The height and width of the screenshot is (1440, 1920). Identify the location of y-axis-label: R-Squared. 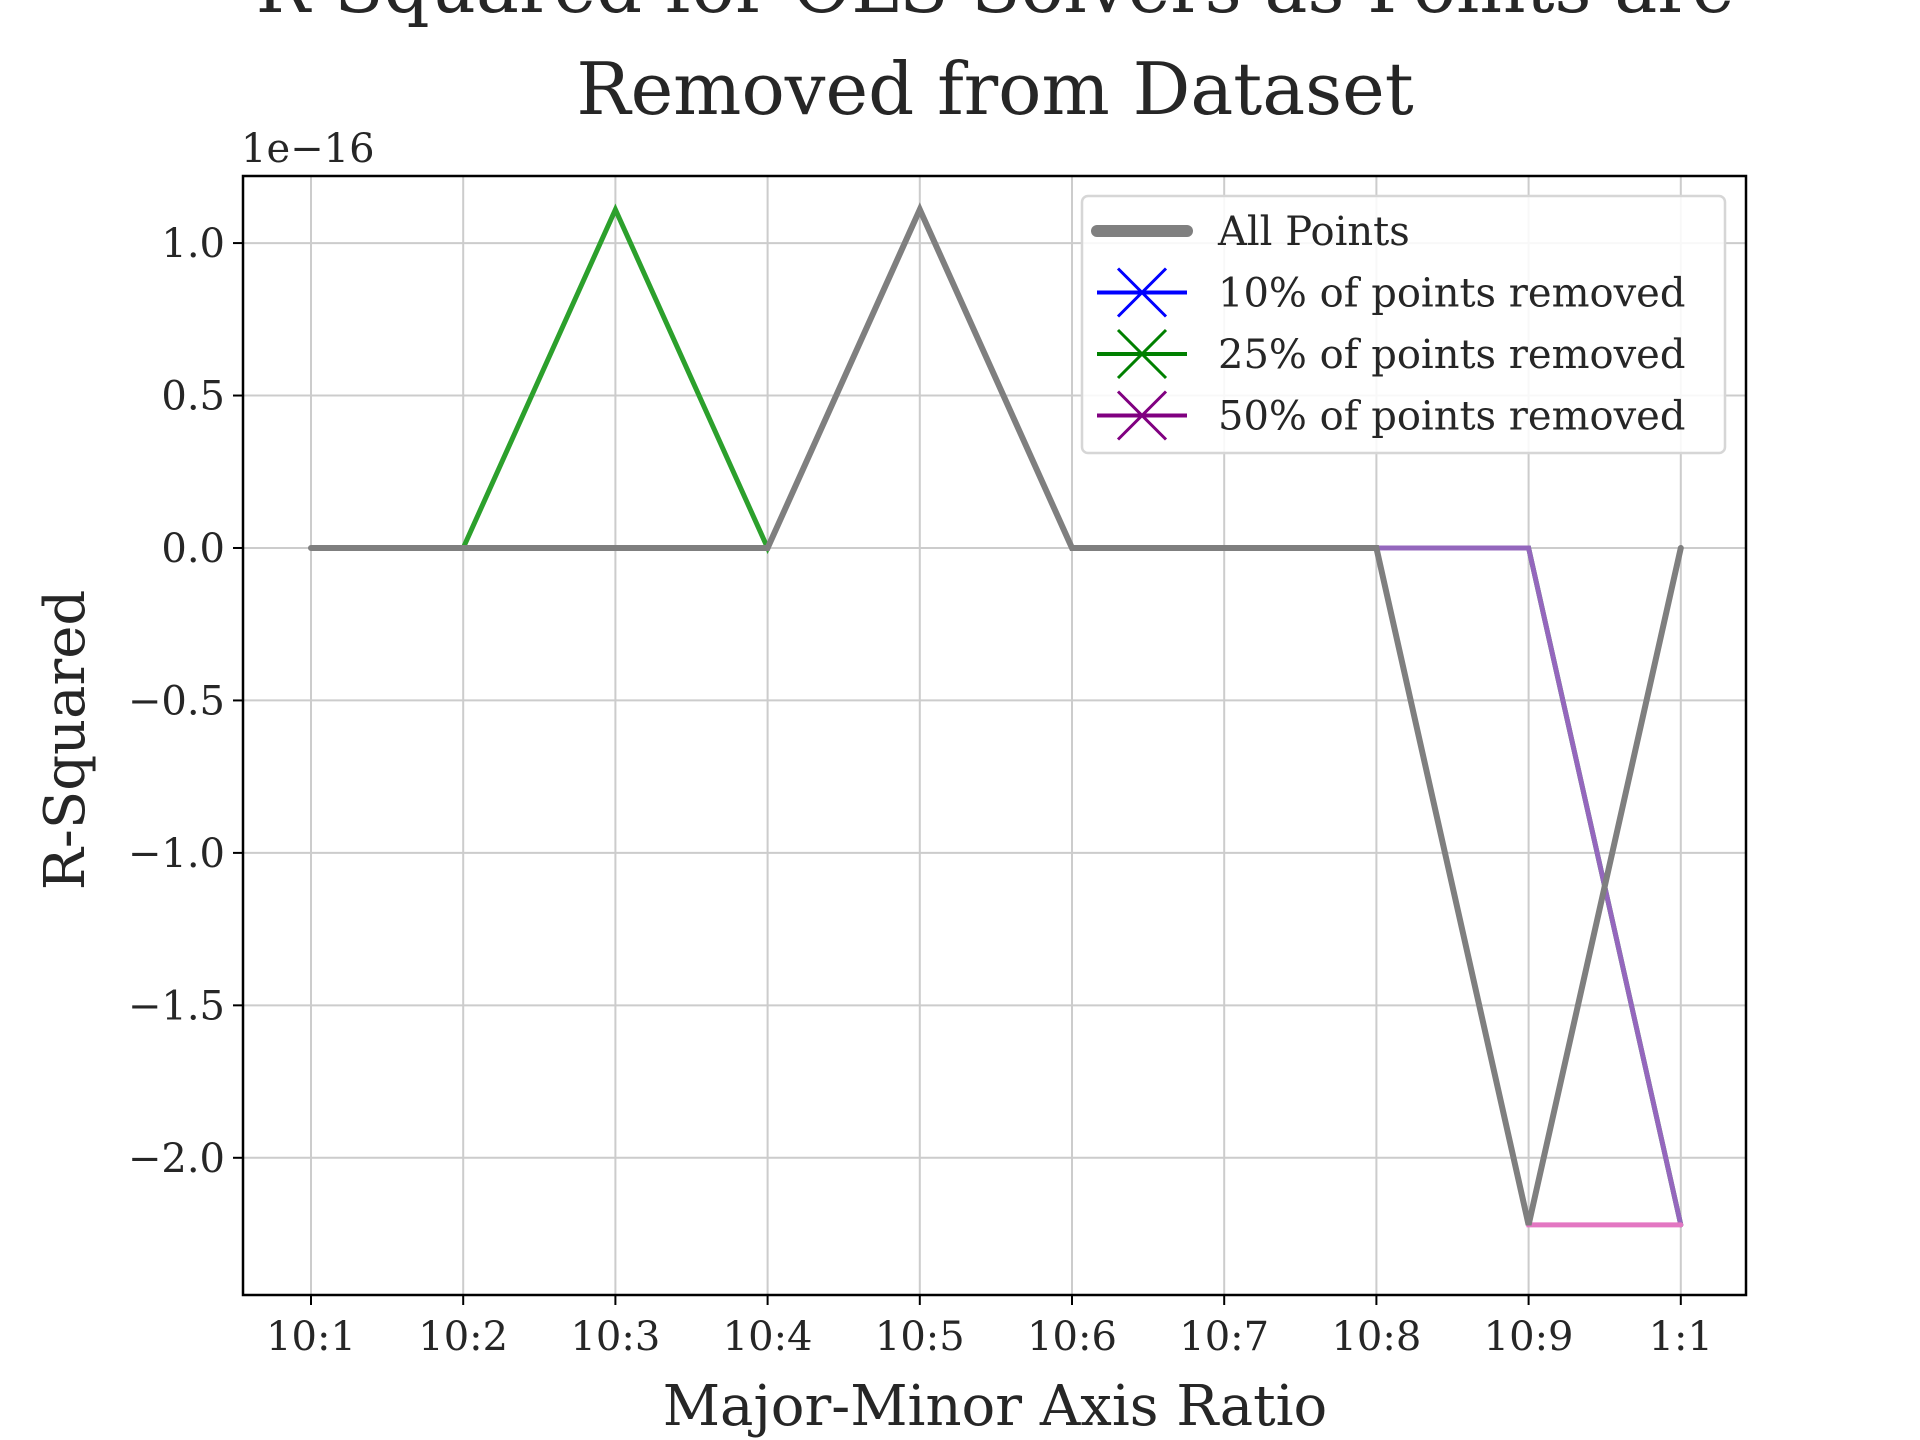
(65, 740).